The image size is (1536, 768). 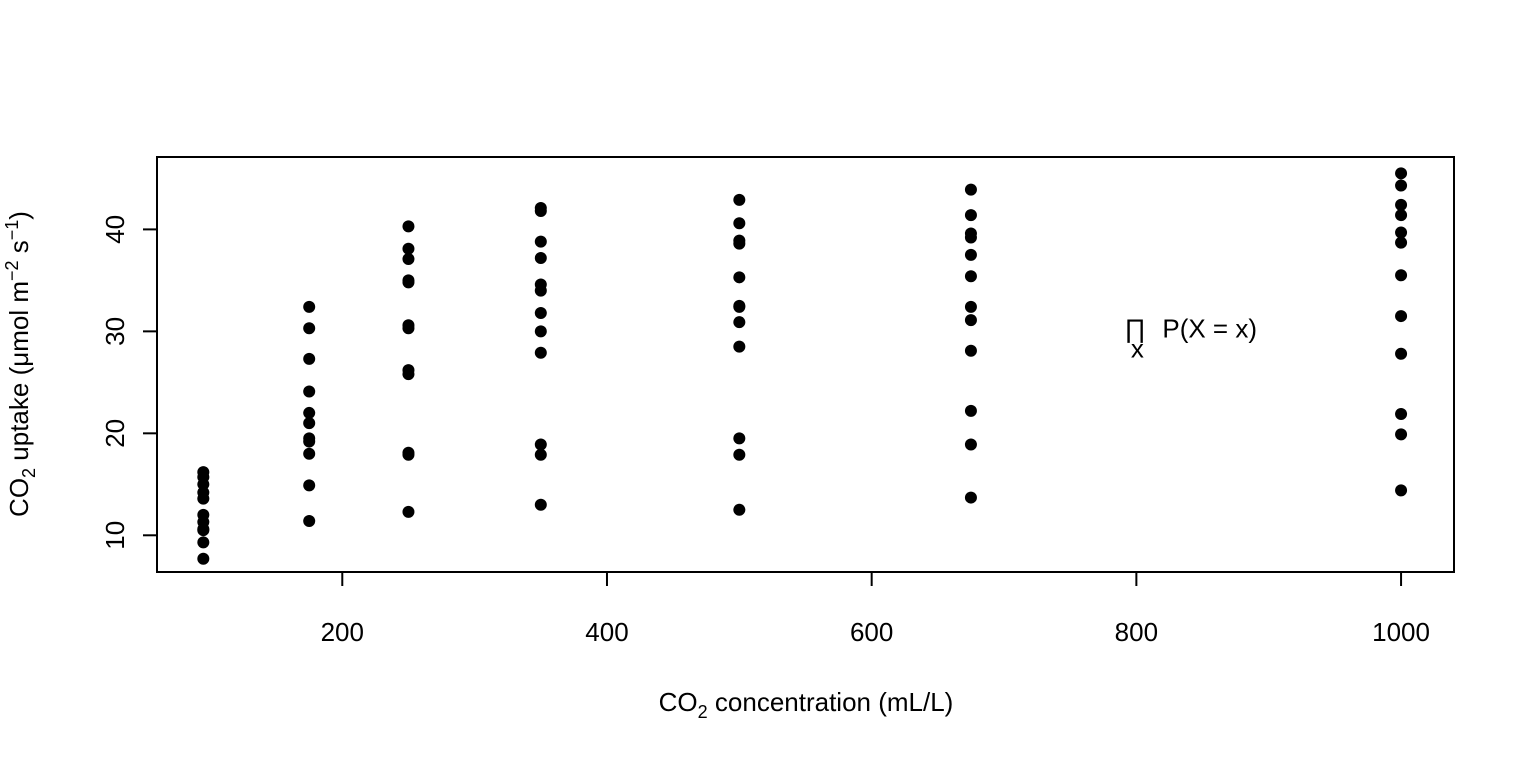 I want to click on x-axis: 200 400 600 800 1000, so click(x=875, y=609).